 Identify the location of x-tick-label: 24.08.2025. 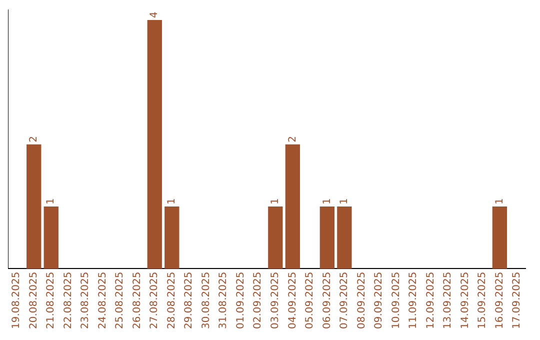
(102, 301).